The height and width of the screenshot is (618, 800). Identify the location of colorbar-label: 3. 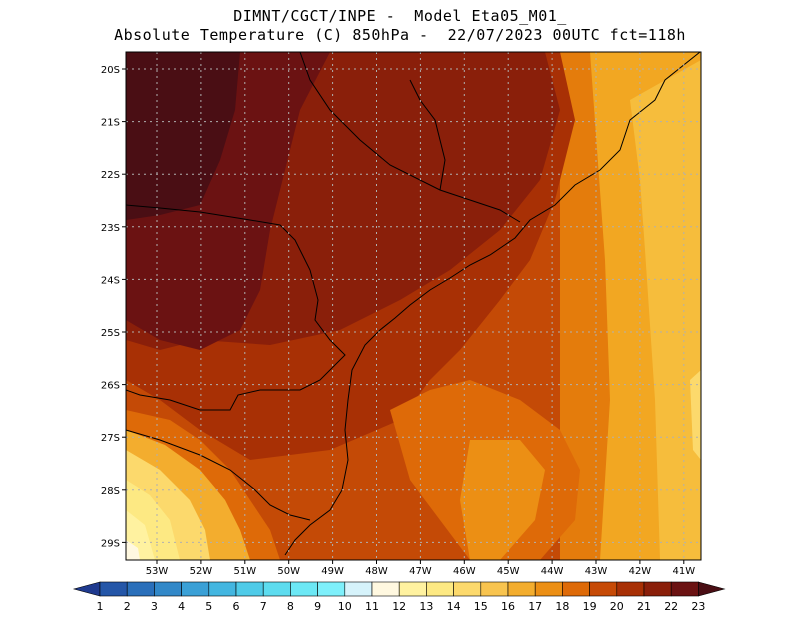
(154, 606).